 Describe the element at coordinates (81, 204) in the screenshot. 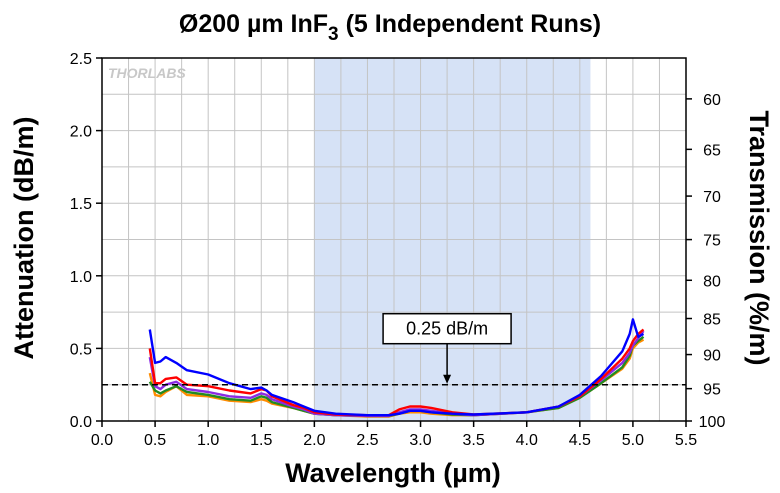

I see `y-tick-label: 1.5` at that location.